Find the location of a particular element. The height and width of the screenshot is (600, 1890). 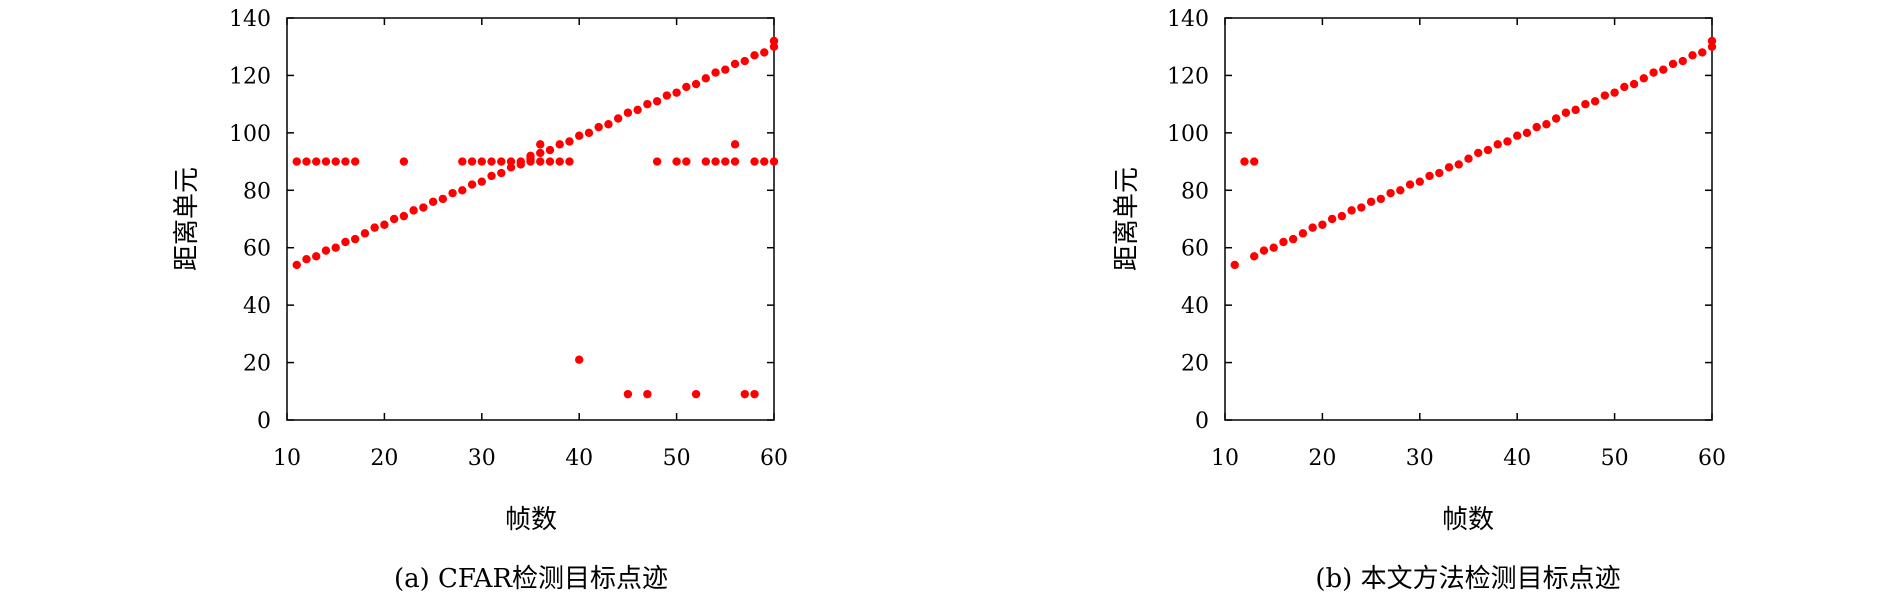

x-tick-label: 20 is located at coordinates (1322, 458).